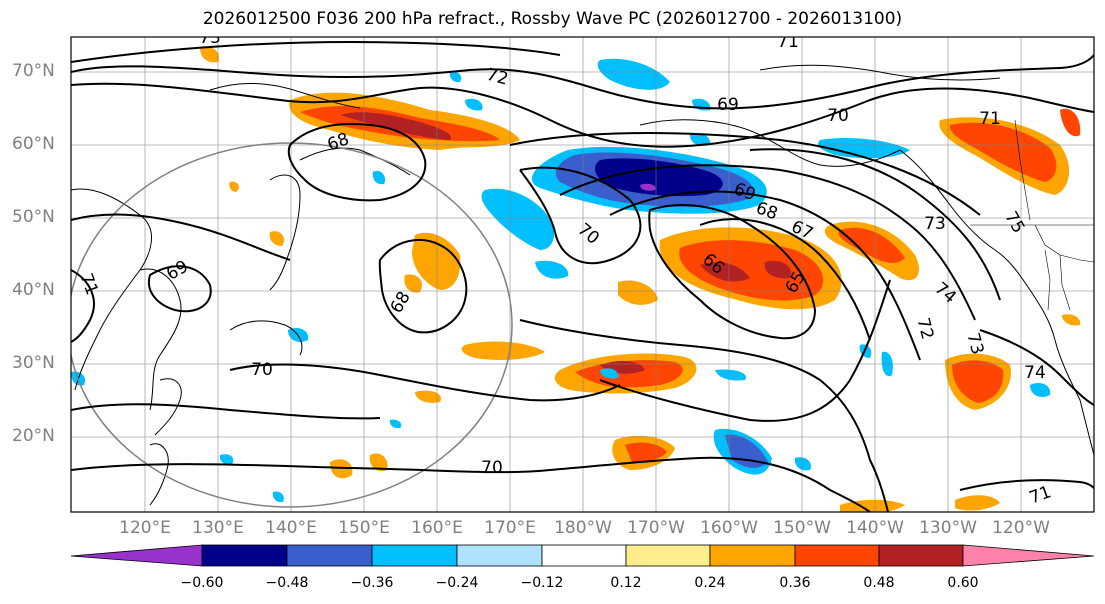  What do you see at coordinates (1032, 215) in the screenshot?
I see `borders` at bounding box center [1032, 215].